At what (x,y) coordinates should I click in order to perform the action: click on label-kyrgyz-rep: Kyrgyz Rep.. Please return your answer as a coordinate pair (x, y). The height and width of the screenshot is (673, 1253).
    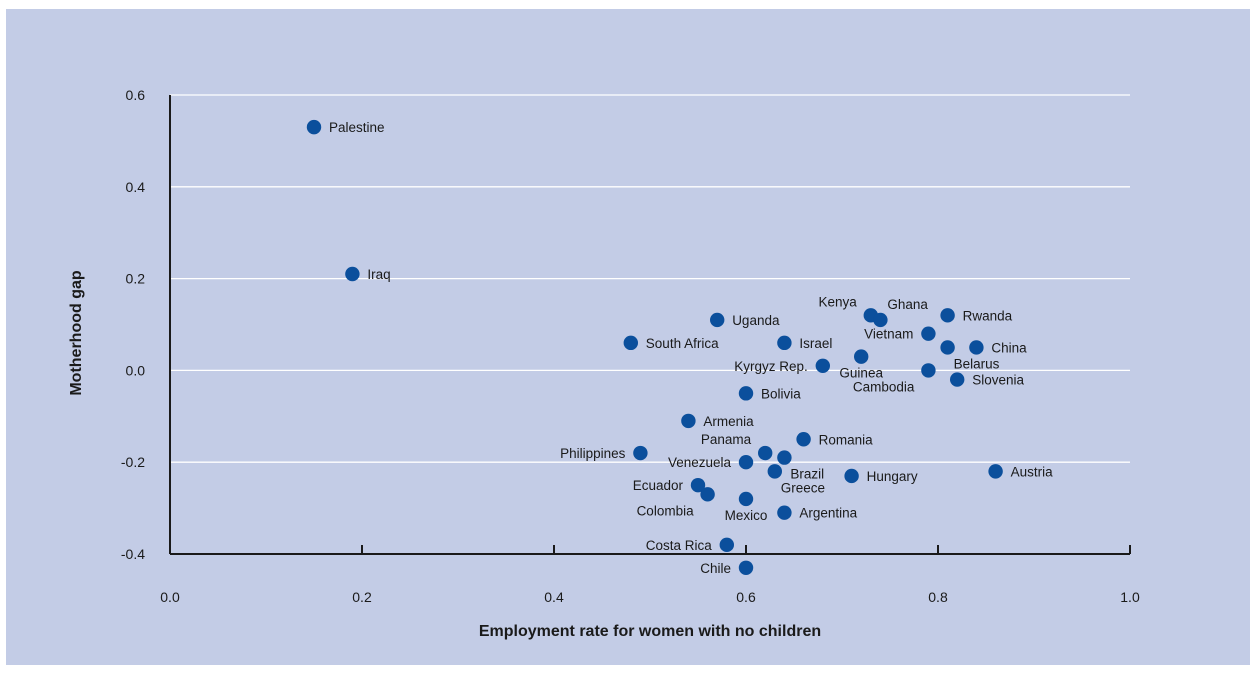
    Looking at the image, I should click on (771, 366).